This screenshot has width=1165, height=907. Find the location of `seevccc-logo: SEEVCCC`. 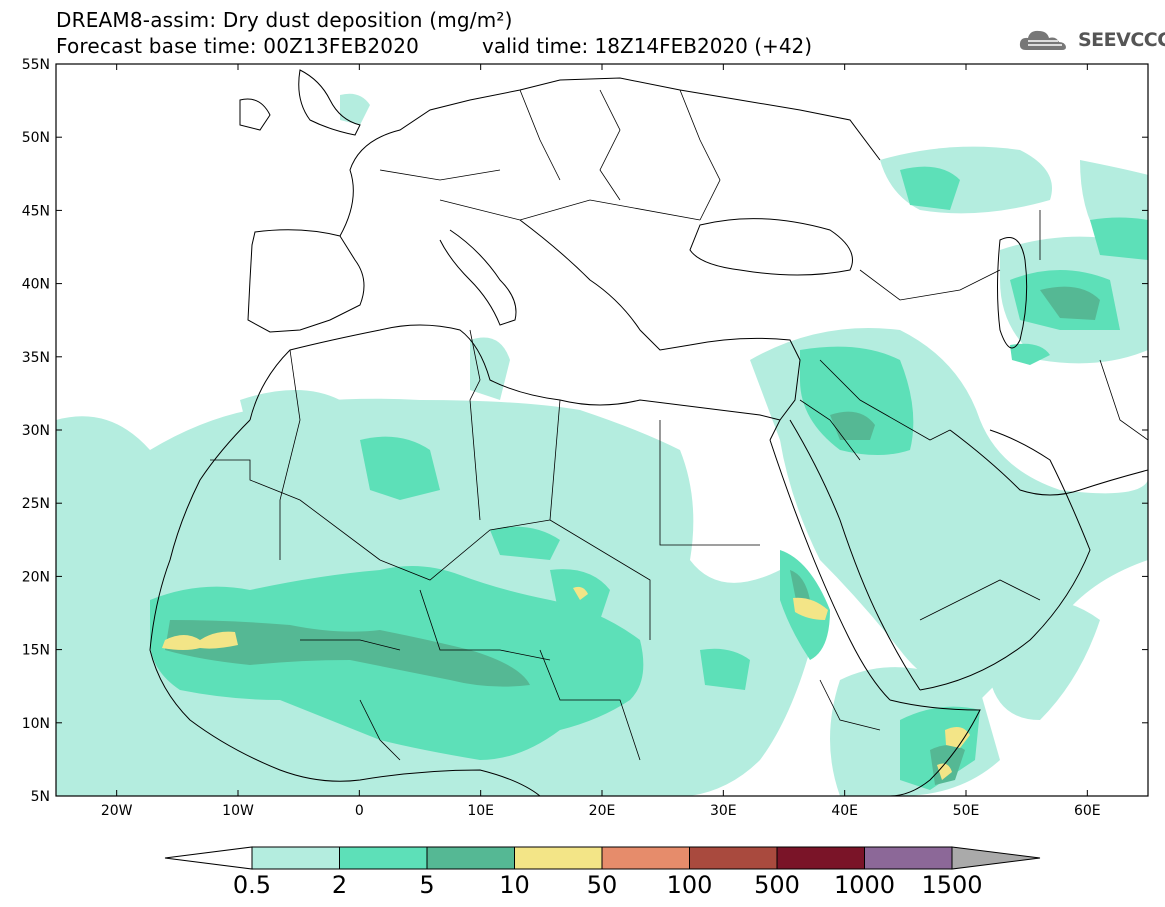

seevccc-logo: SEEVCCC is located at coordinates (1091, 40).